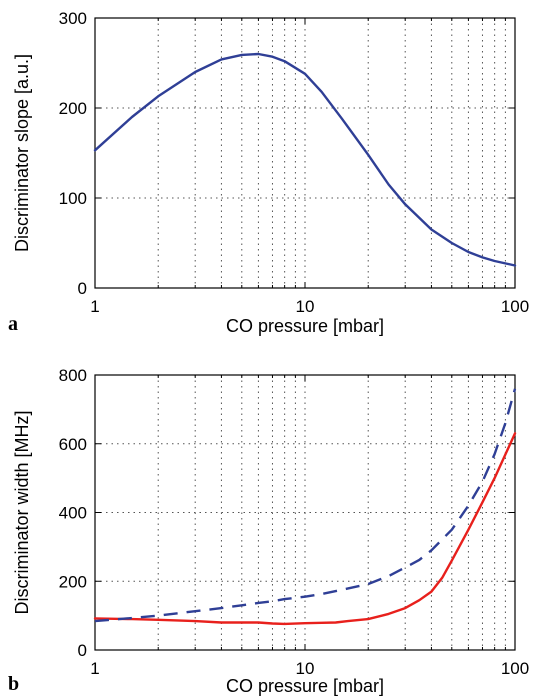  Describe the element at coordinates (13, 684) in the screenshot. I see `panel-label: b` at that location.